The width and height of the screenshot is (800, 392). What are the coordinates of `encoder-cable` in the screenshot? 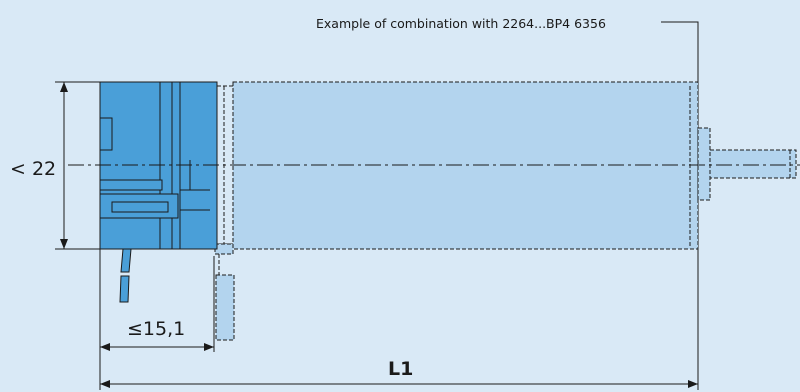 It's located at (125, 275).